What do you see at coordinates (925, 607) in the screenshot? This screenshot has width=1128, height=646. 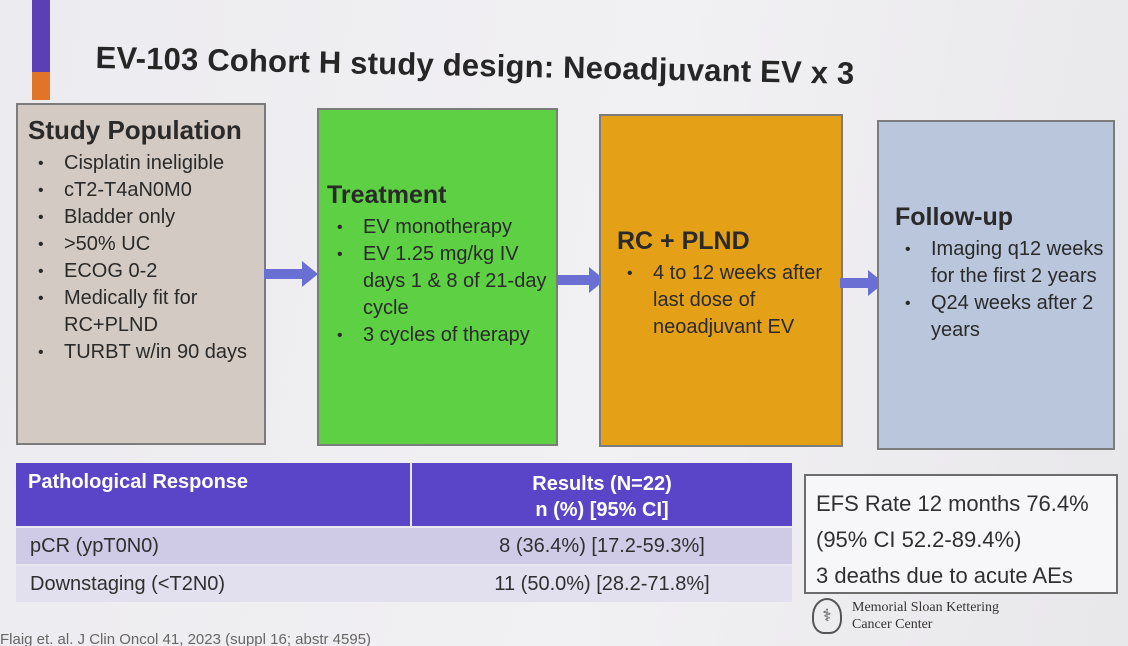 I see `logo-text-line1: Memorial Sloan Kettering` at bounding box center [925, 607].